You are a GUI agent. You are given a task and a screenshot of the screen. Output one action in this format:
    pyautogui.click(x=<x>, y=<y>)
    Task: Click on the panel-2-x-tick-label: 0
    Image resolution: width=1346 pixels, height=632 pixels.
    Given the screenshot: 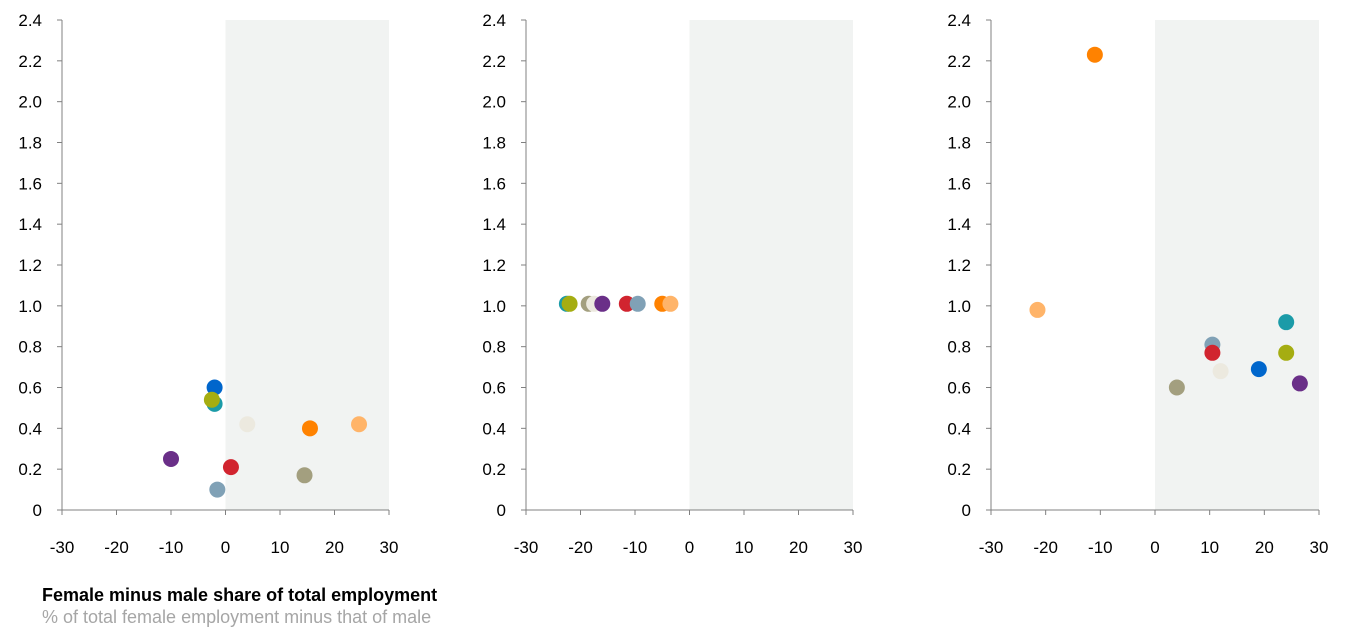 What is the action you would take?
    pyautogui.click(x=689, y=547)
    